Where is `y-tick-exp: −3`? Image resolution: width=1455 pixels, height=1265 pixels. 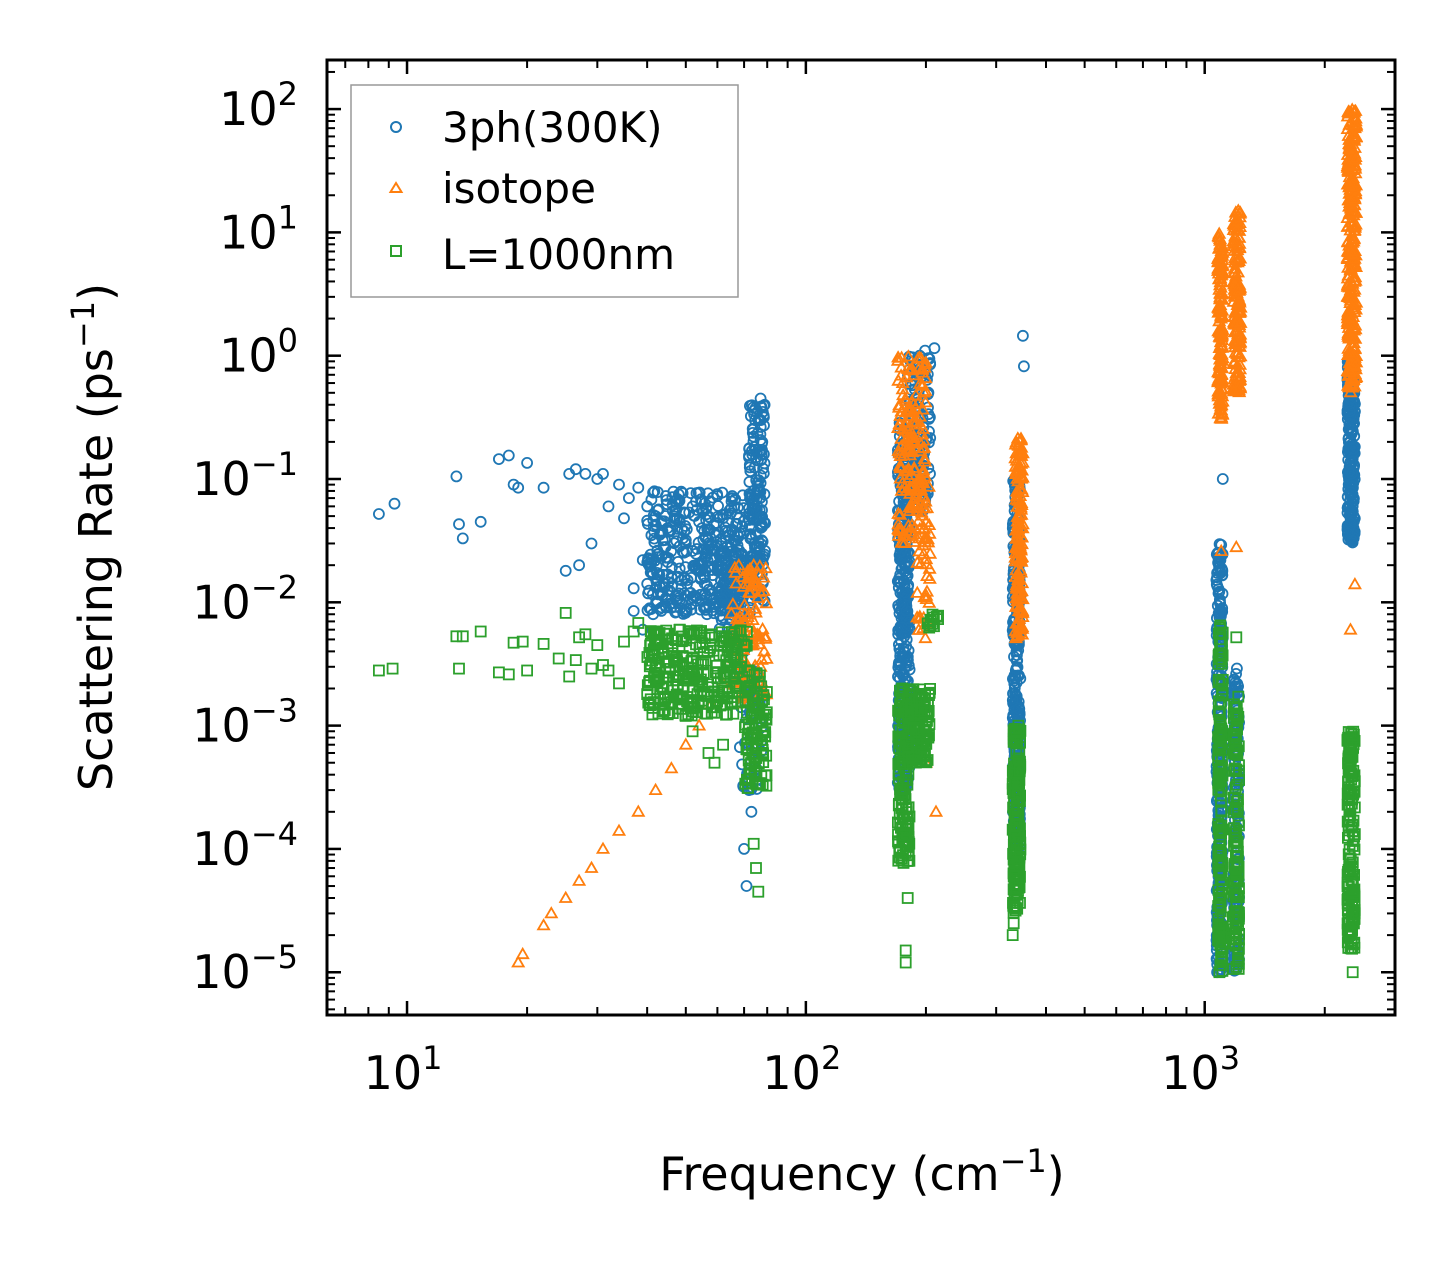
y-tick-exp: −3 is located at coordinates (274, 711).